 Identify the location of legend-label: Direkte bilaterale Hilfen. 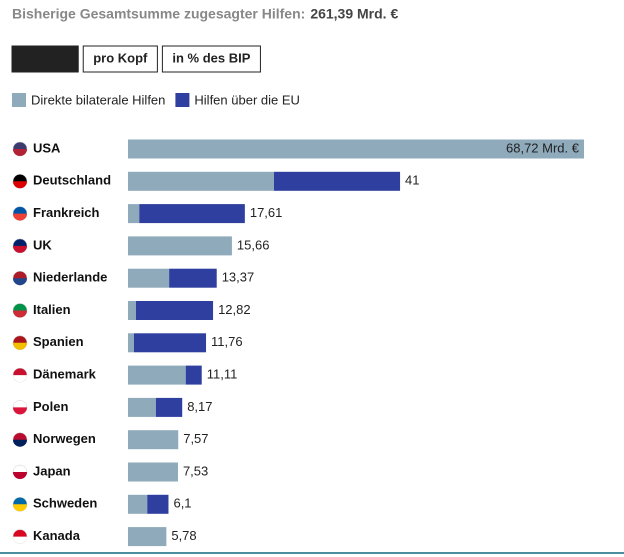
(98, 99).